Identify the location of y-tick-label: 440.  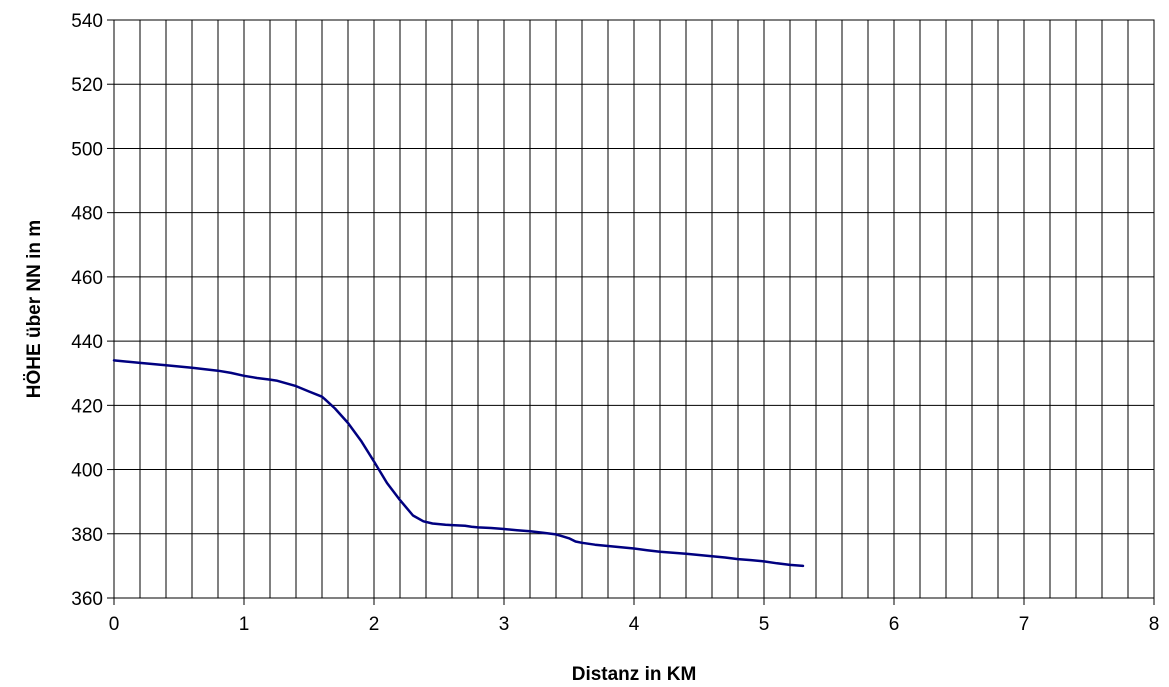
(87, 342).